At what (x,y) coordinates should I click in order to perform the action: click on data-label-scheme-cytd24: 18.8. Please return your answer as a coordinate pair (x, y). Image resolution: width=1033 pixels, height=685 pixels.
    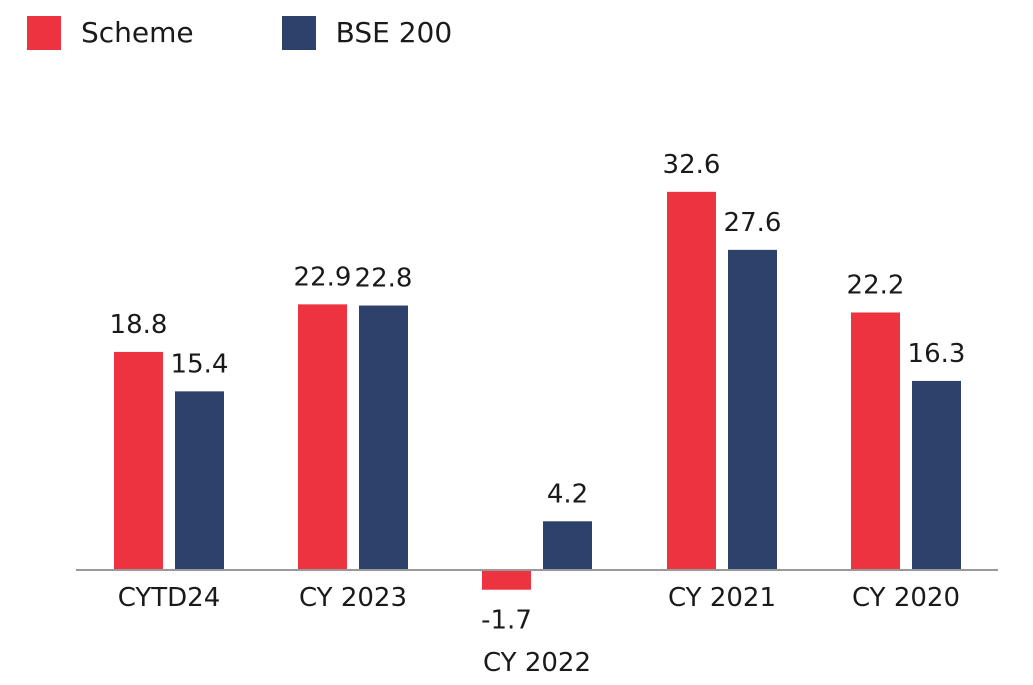
    Looking at the image, I should click on (139, 325).